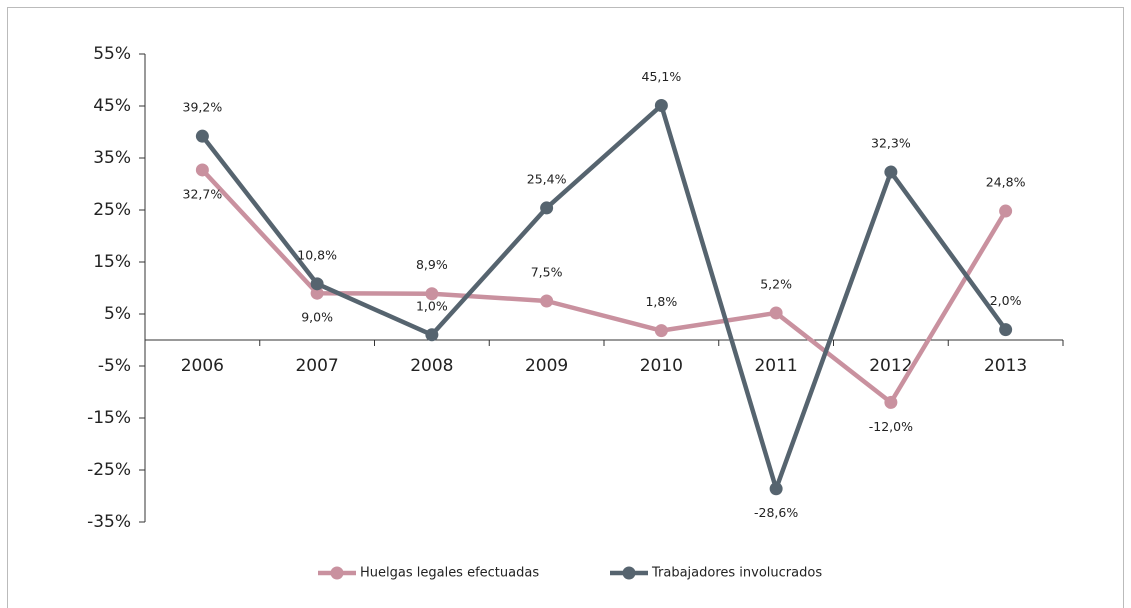  I want to click on y-tick-label: 35%, so click(112, 158).